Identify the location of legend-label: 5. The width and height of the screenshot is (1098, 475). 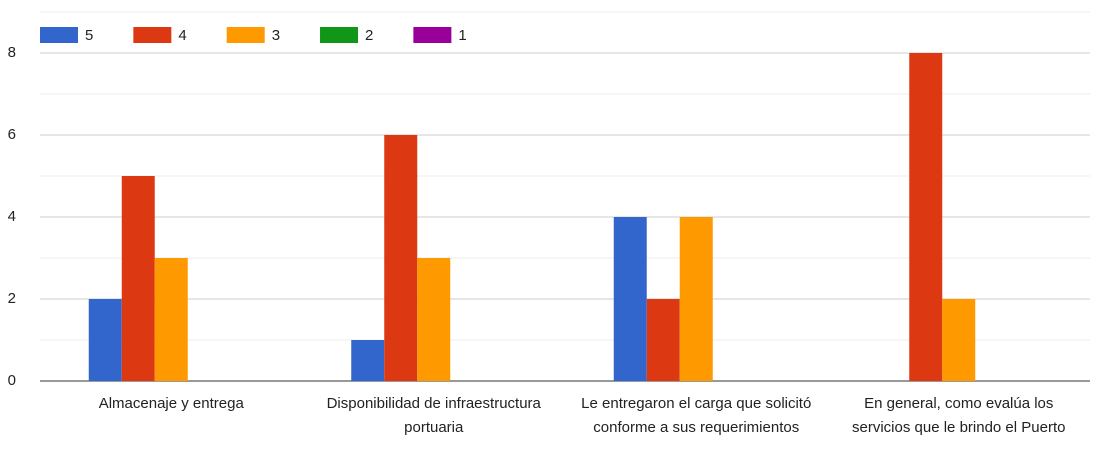
(89, 35).